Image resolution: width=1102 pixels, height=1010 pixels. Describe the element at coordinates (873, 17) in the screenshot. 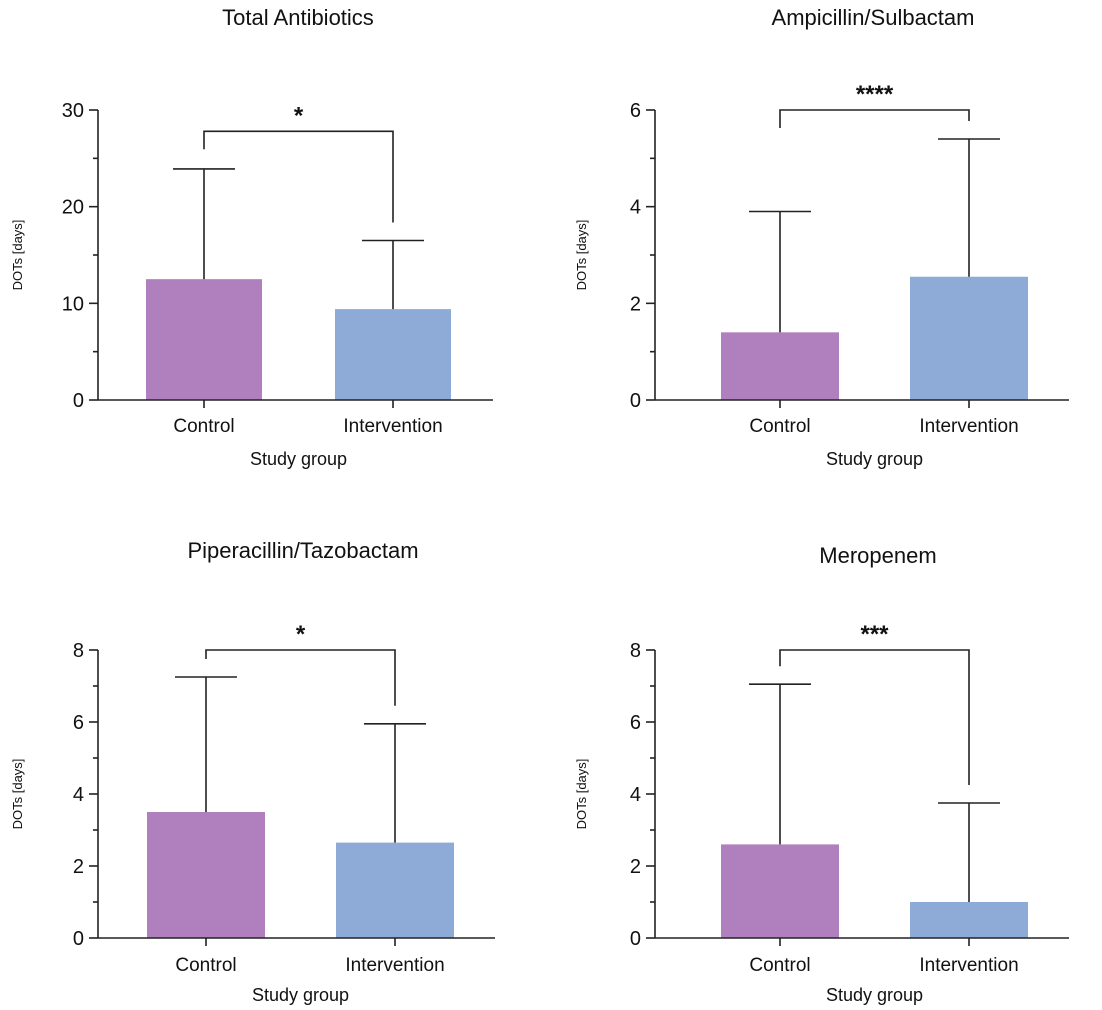

I see `chart-title: Ampicillin/Sulbactam` at that location.